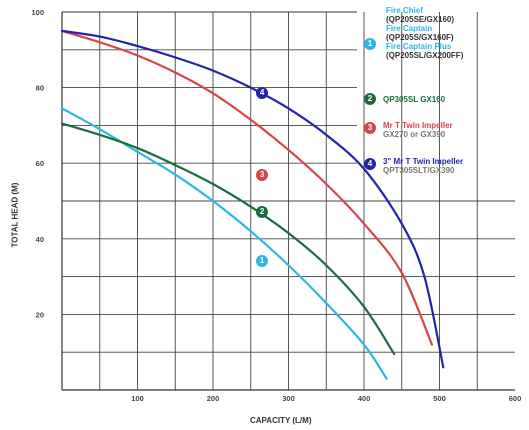 Image resolution: width=529 pixels, height=430 pixels. What do you see at coordinates (439, 398) in the screenshot?
I see `x-tick-label: 500` at bounding box center [439, 398].